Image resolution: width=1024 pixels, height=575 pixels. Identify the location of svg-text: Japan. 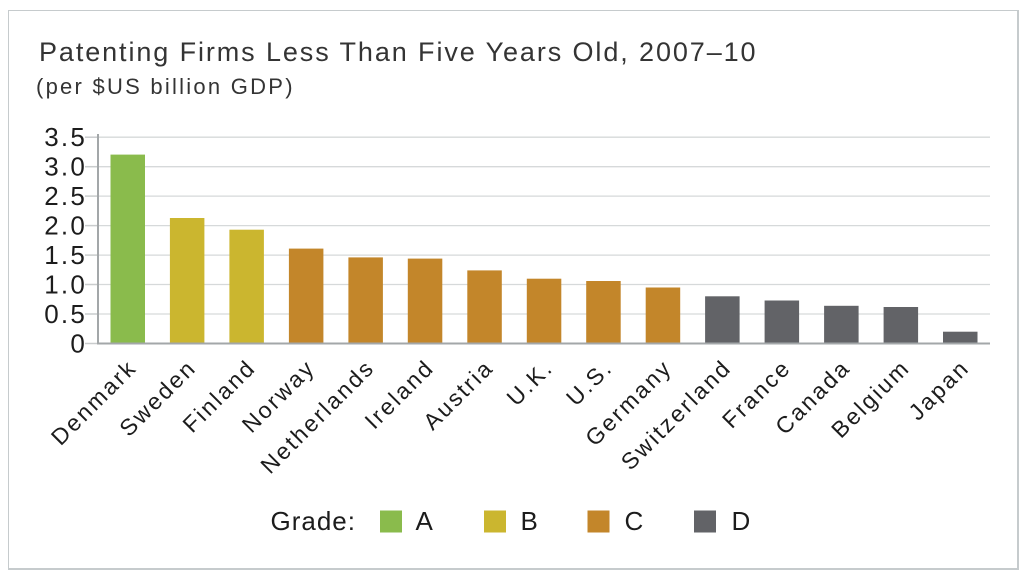
(938, 389).